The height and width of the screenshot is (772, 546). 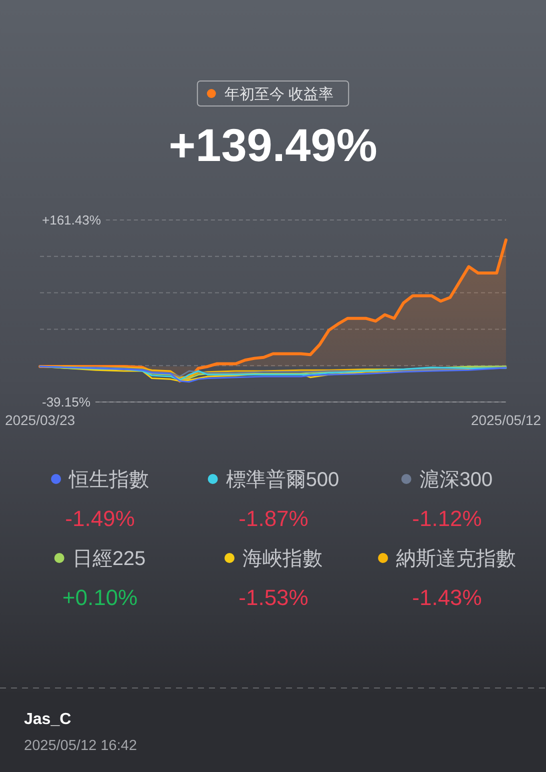 What do you see at coordinates (456, 480) in the screenshot?
I see `legend-label: 滬深300` at bounding box center [456, 480].